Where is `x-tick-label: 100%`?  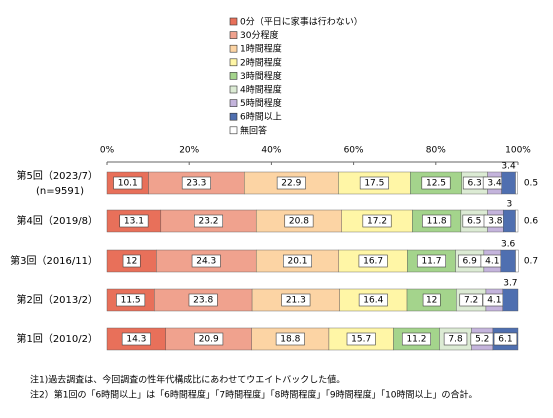
x-tick-label: 100% is located at coordinates (518, 151).